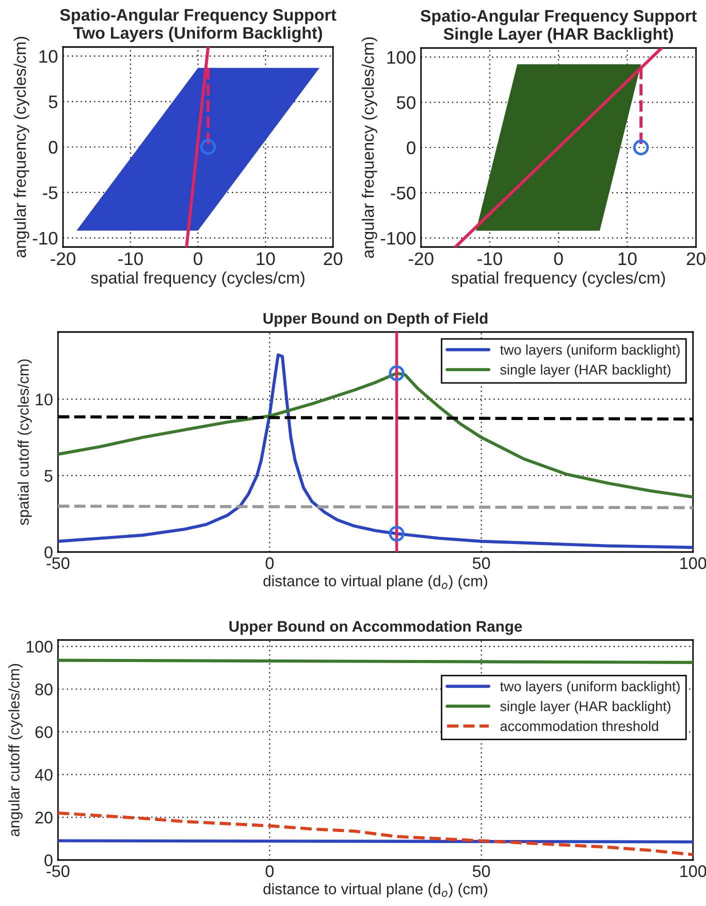 Image resolution: width=706 pixels, height=906 pixels. I want to click on y-tick-label: 50, so click(406, 102).